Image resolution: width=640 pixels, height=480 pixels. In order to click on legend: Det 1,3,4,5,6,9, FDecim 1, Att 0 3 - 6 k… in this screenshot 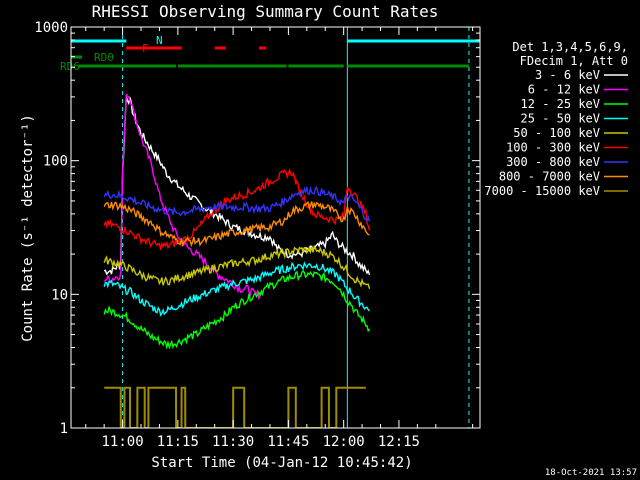, I will do `click(556, 119)`.